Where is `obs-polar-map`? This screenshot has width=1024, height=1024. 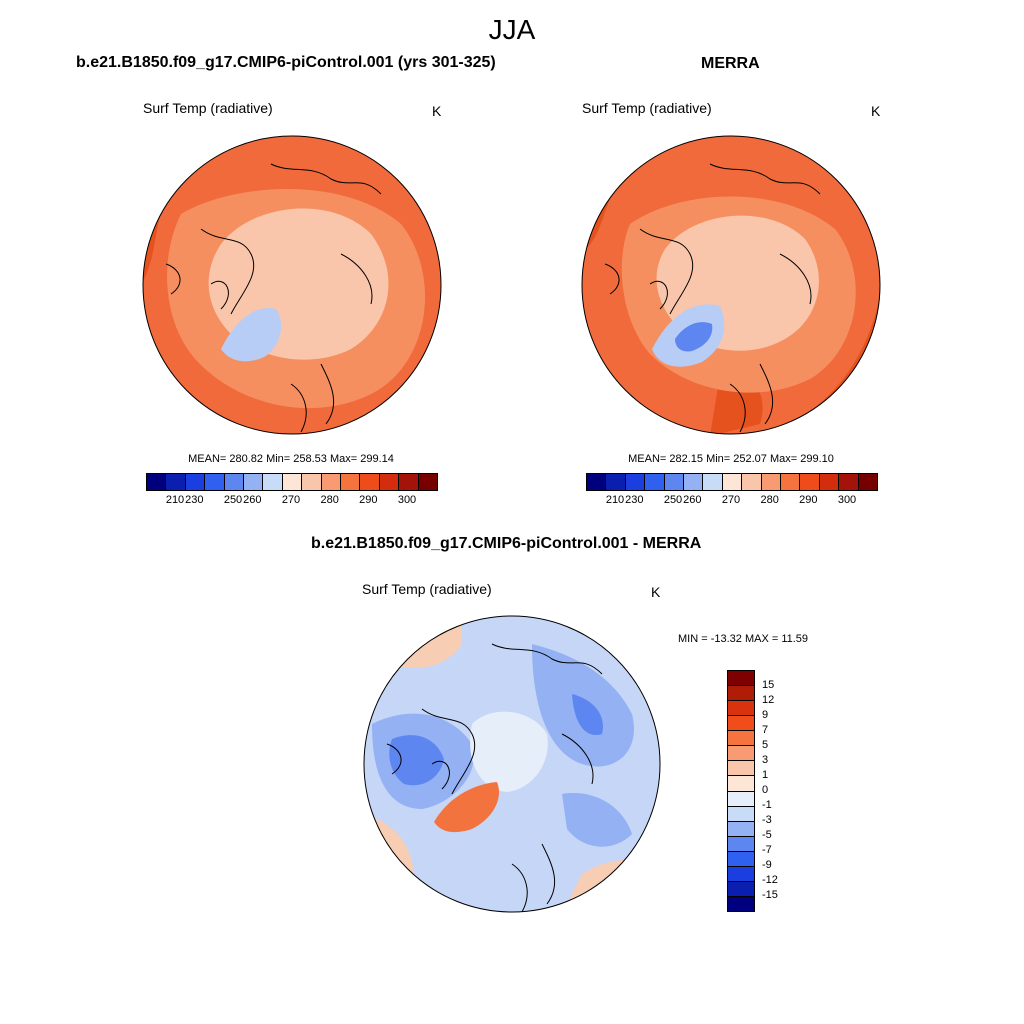
obs-polar-map is located at coordinates (731, 285).